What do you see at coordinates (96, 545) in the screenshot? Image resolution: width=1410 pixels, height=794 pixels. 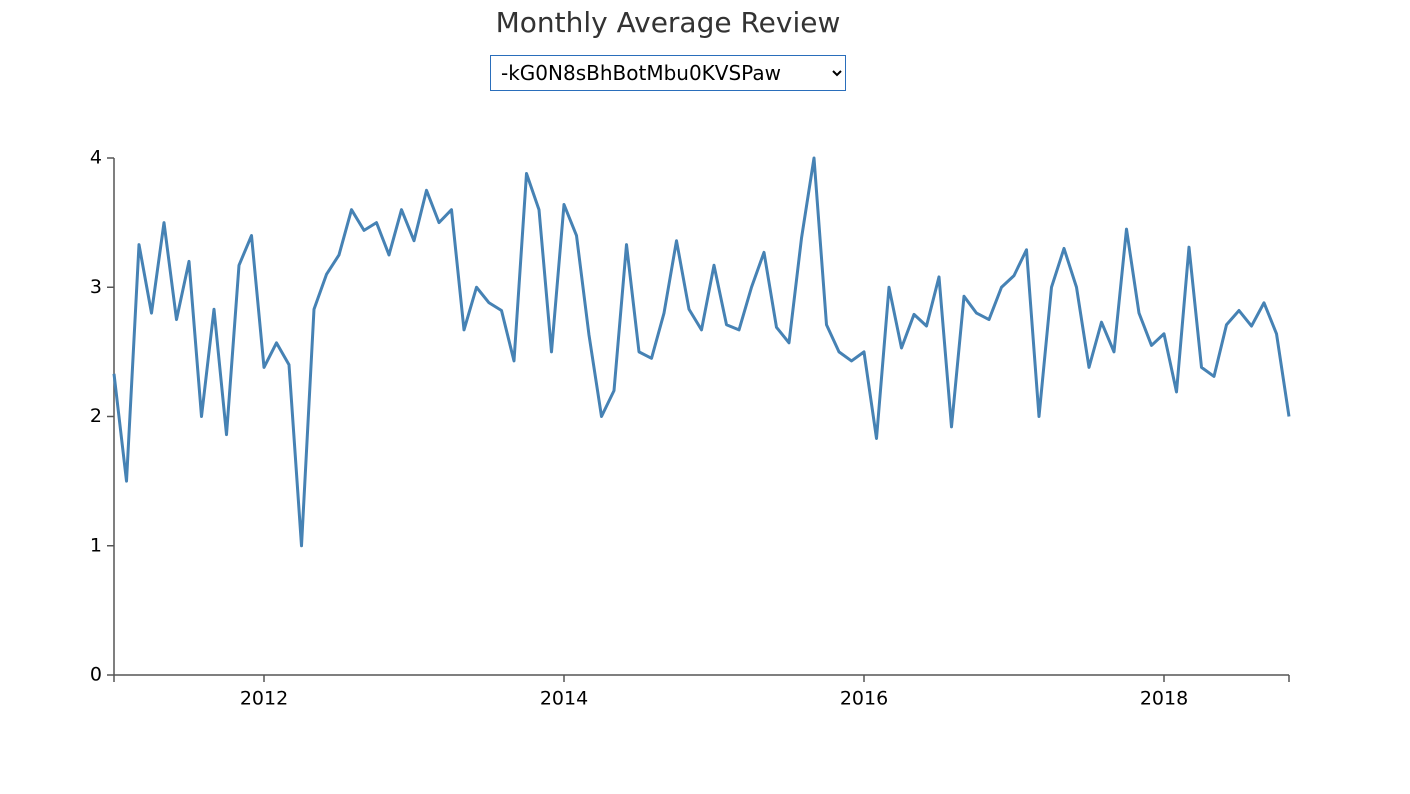 I see `y-tick-label: 1` at bounding box center [96, 545].